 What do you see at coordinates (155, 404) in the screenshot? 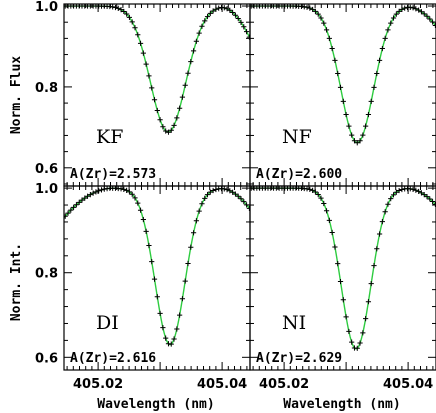
I see `x-axis-label-left: Wavelength (nm)` at bounding box center [155, 404].